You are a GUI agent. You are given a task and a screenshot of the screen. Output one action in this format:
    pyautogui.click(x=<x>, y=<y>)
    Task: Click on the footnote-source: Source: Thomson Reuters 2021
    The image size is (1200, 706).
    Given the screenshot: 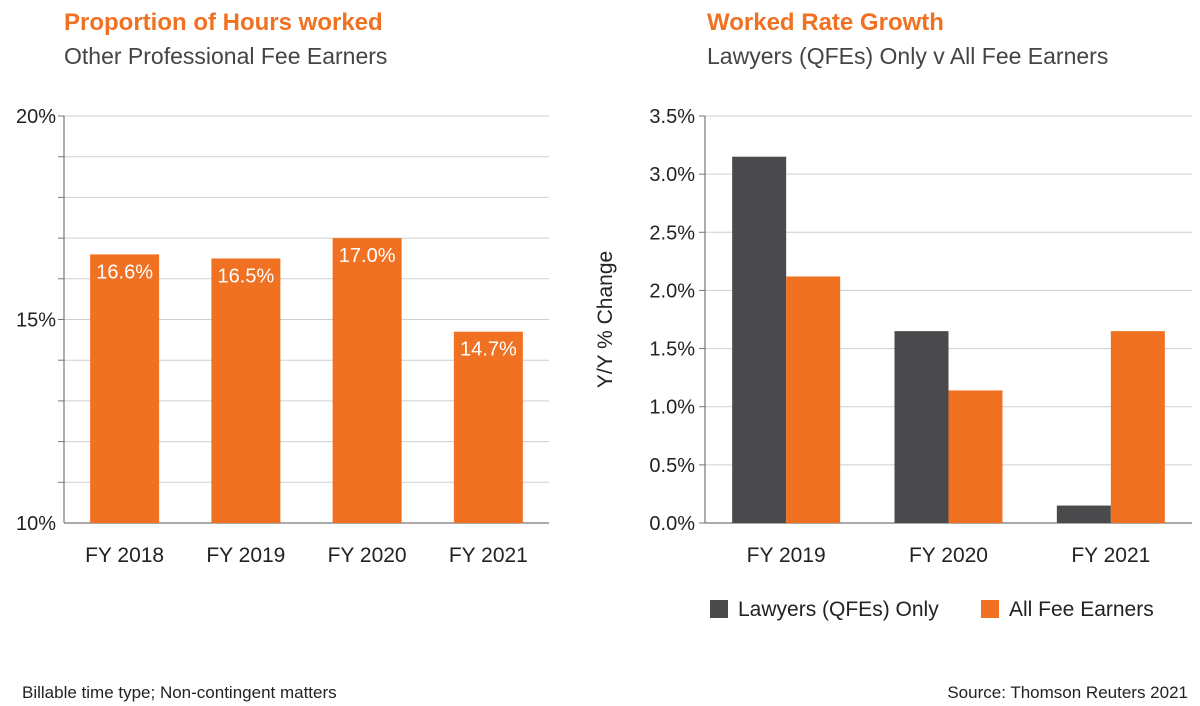 What is the action you would take?
    pyautogui.click(x=1067, y=692)
    